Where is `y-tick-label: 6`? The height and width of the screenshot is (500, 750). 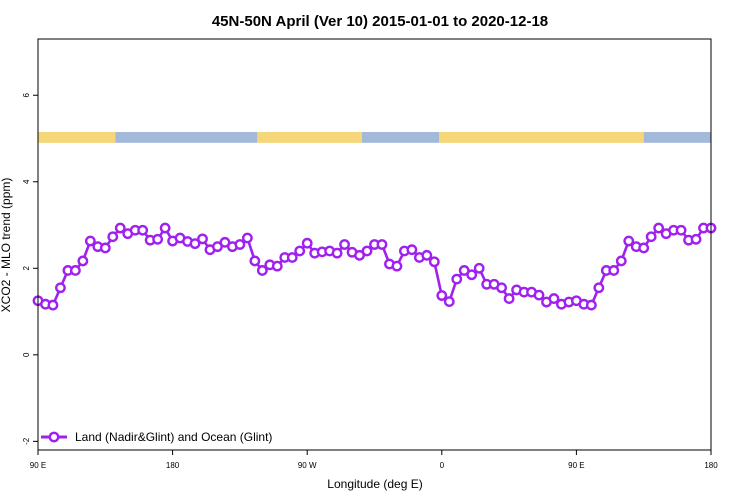 y-tick-label: 6 is located at coordinates (26, 94).